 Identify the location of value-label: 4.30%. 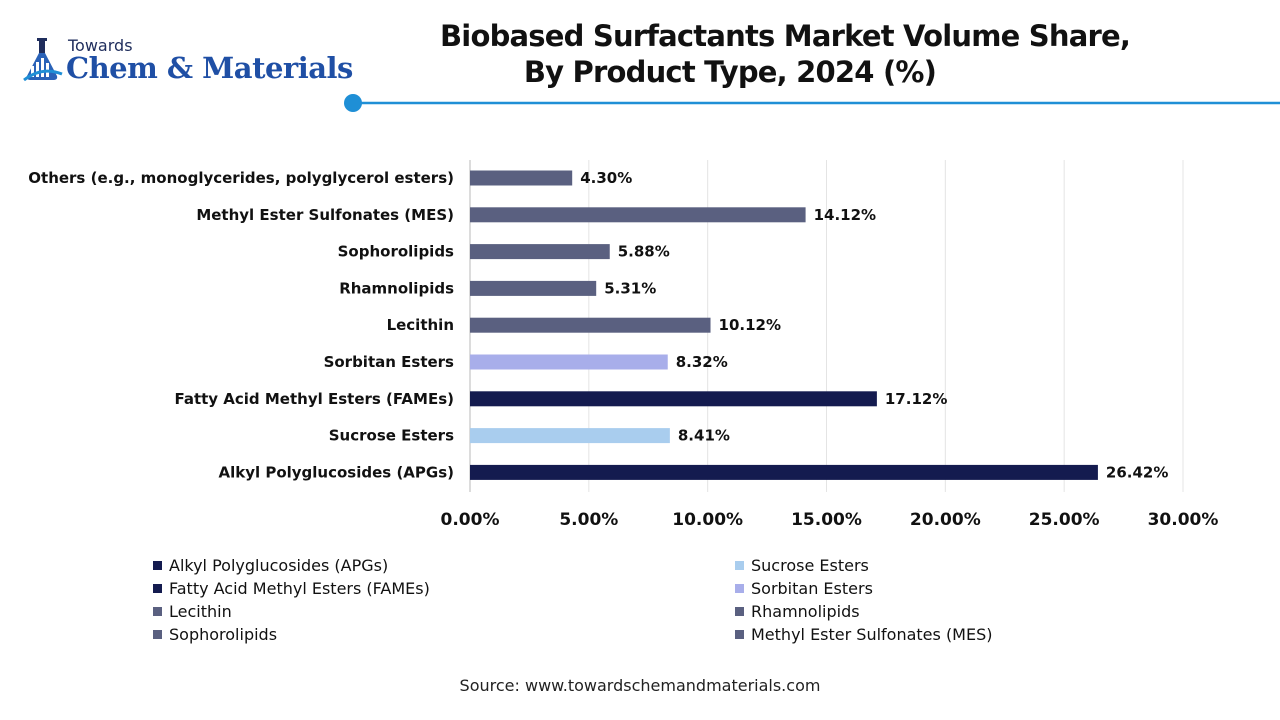
(606, 178).